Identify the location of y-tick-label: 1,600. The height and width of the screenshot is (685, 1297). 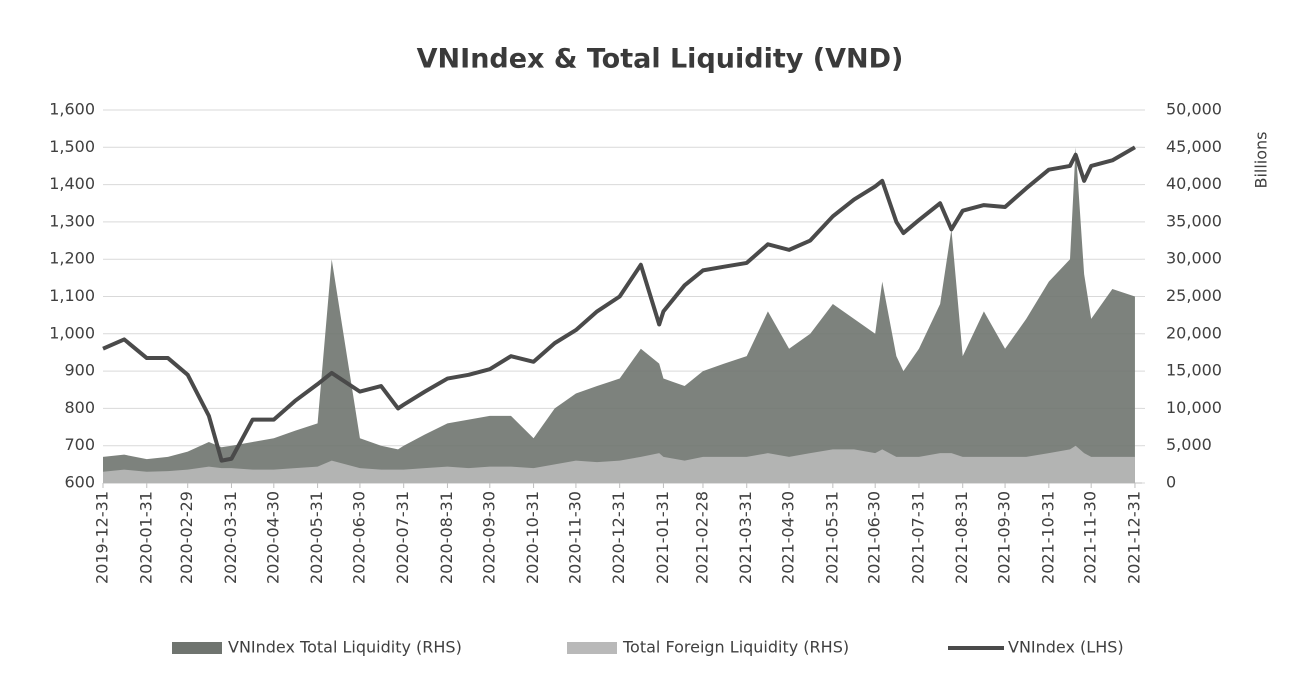
(72, 109).